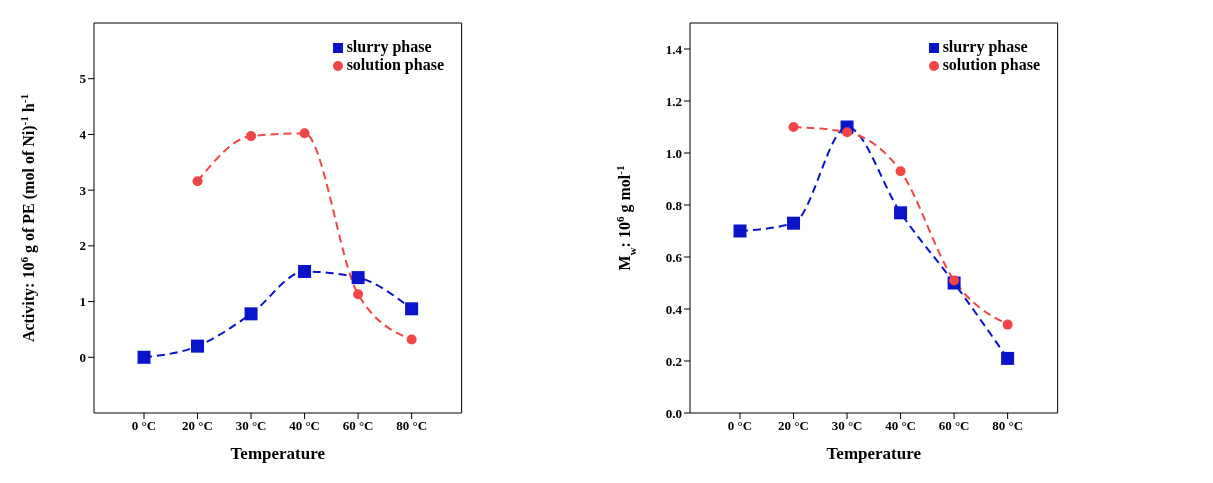 This screenshot has width=1213, height=483. I want to click on y-tick-label: 0.6, so click(674, 257).